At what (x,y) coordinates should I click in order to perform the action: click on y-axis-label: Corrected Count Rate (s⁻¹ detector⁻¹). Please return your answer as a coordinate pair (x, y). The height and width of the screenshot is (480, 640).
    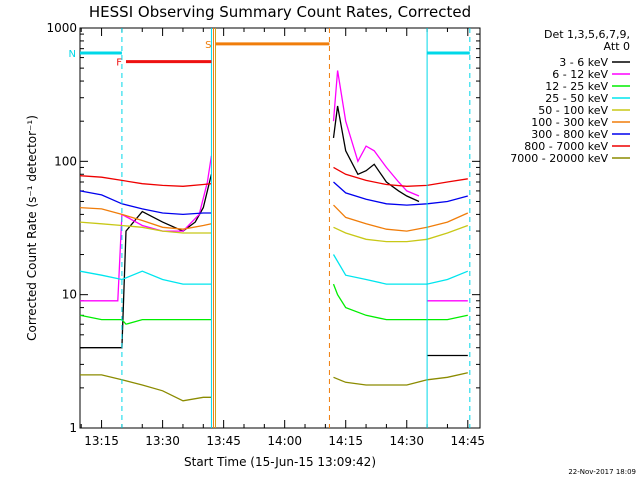
    Looking at the image, I should click on (32, 228).